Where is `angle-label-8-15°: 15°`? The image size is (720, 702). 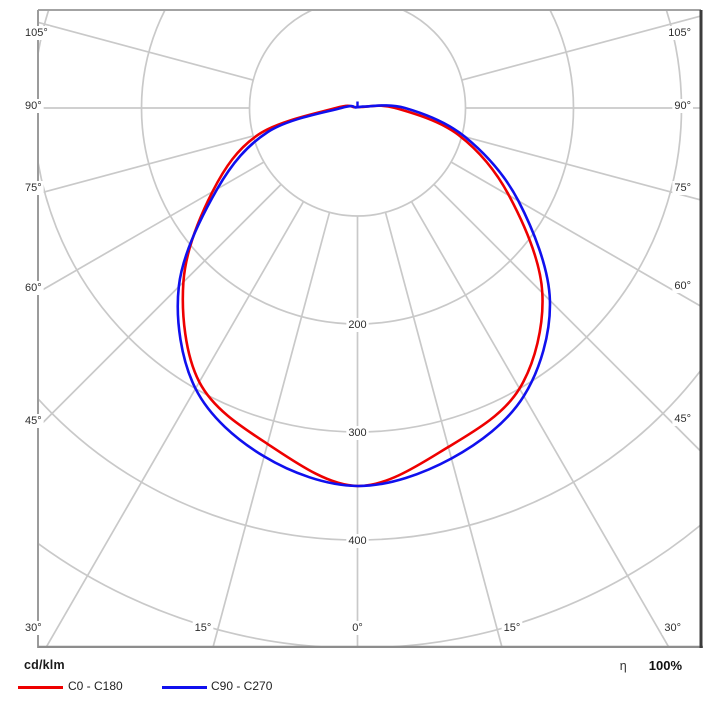
angle-label-8-15°: 15° is located at coordinates (512, 628).